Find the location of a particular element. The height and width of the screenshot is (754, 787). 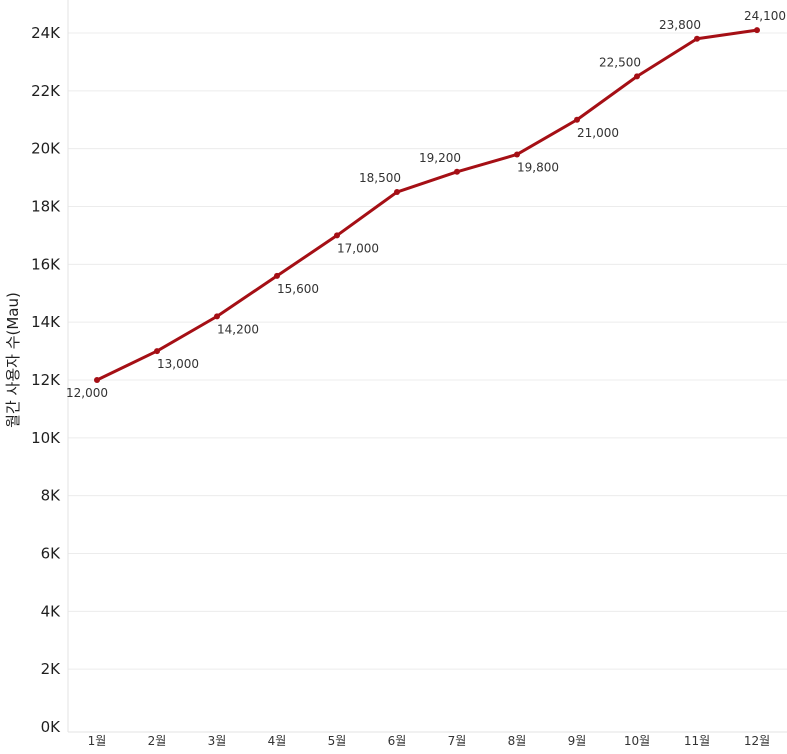

y-tick-label: 4K is located at coordinates (51, 611).